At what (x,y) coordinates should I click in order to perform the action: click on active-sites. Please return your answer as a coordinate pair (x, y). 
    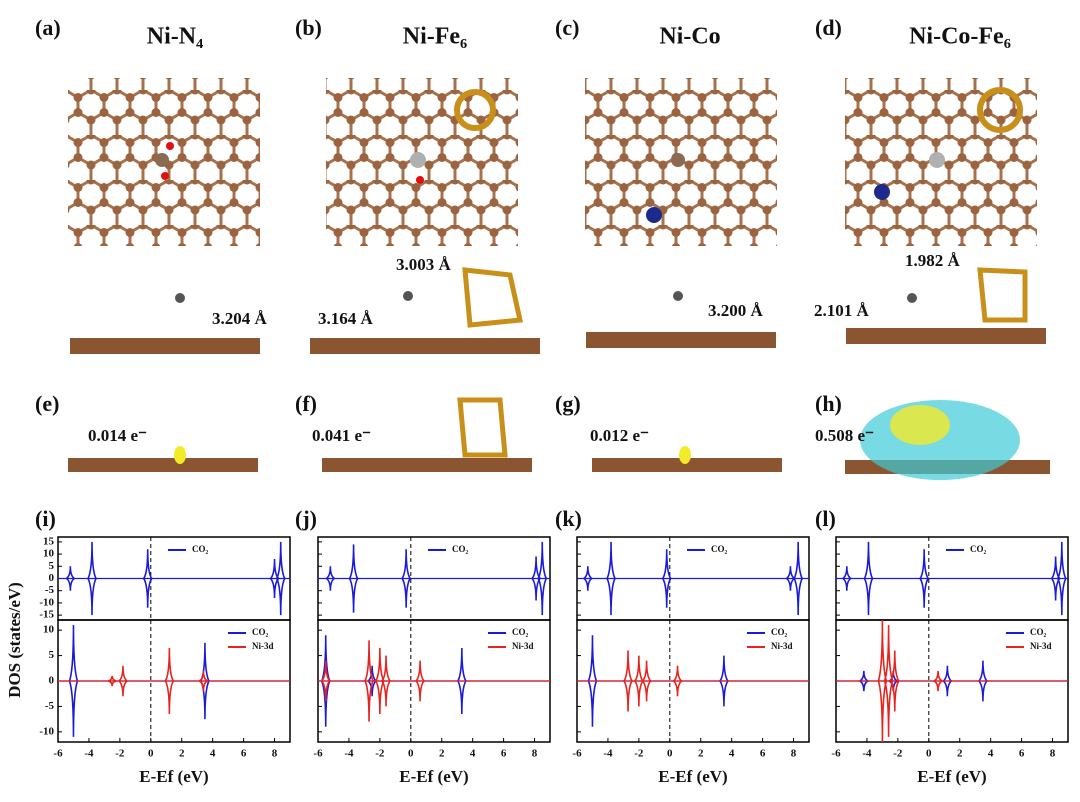
    Looking at the image, I should click on (589, 155).